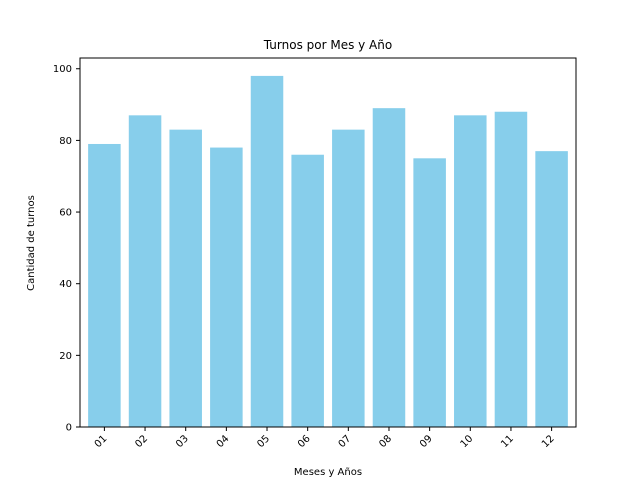 The height and width of the screenshot is (484, 640). I want to click on y-tick-label: 80, so click(65, 141).